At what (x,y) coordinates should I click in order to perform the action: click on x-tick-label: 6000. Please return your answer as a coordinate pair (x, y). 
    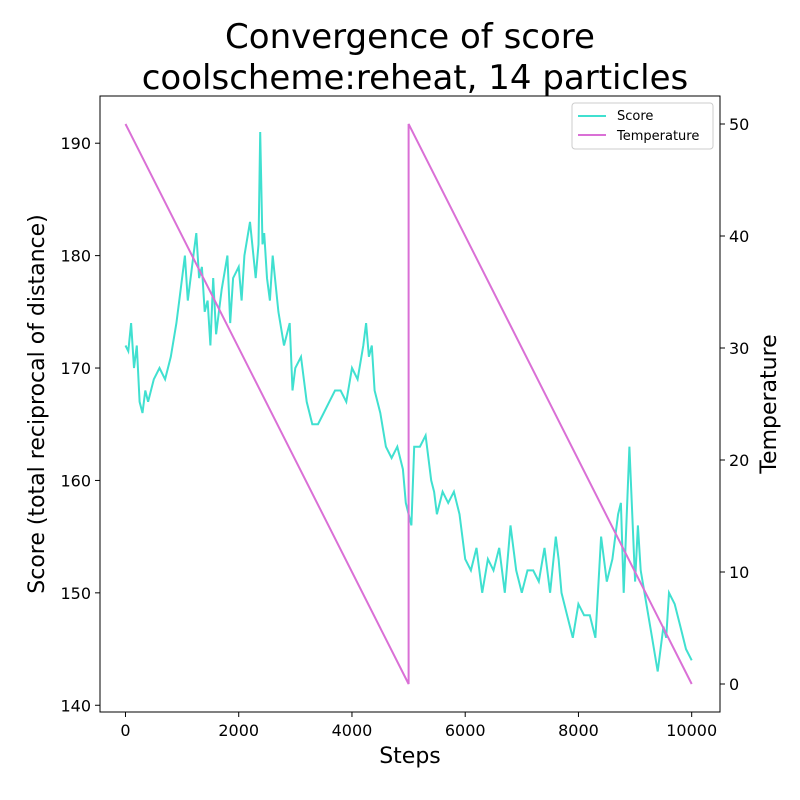
    Looking at the image, I should click on (465, 730).